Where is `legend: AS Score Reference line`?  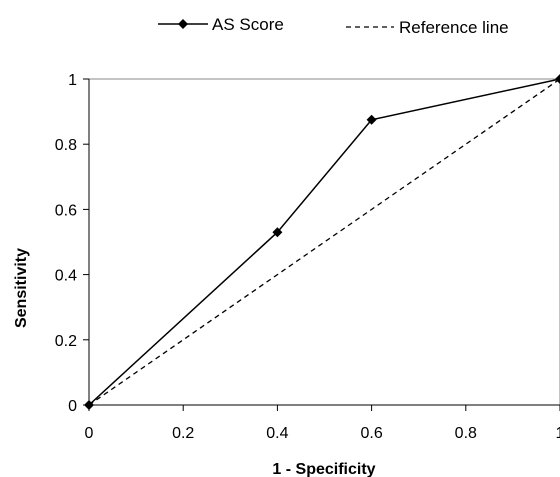 legend: AS Score Reference line is located at coordinates (333, 26).